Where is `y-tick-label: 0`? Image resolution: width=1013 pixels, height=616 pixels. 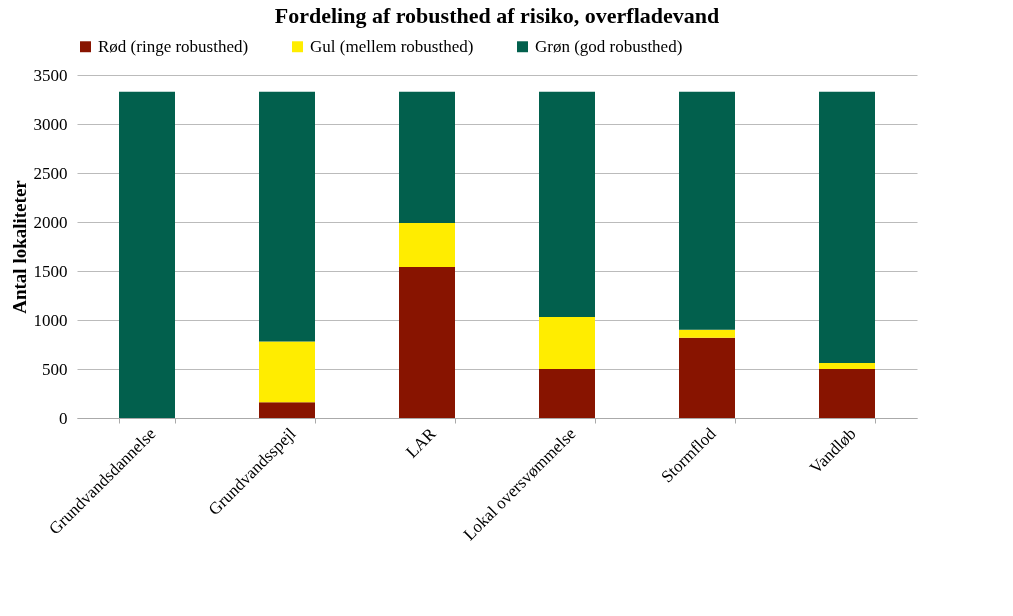
y-tick-label: 0 is located at coordinates (63, 418).